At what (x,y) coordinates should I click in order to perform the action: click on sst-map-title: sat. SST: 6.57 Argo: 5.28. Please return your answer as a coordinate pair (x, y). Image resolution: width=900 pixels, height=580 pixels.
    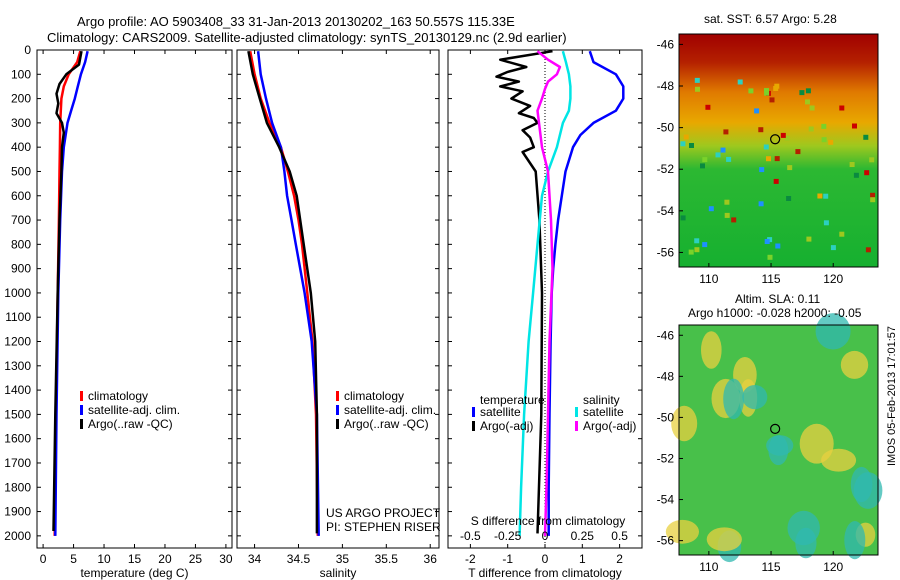
    Looking at the image, I should click on (770, 19).